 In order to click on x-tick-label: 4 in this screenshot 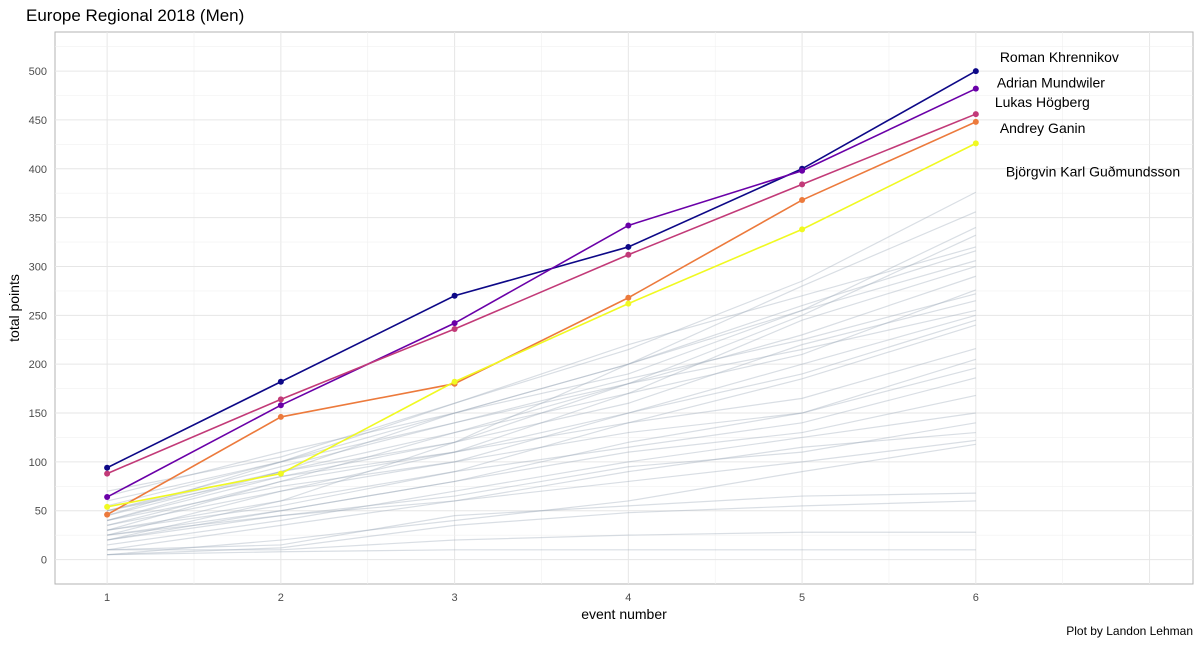, I will do `click(628, 598)`.